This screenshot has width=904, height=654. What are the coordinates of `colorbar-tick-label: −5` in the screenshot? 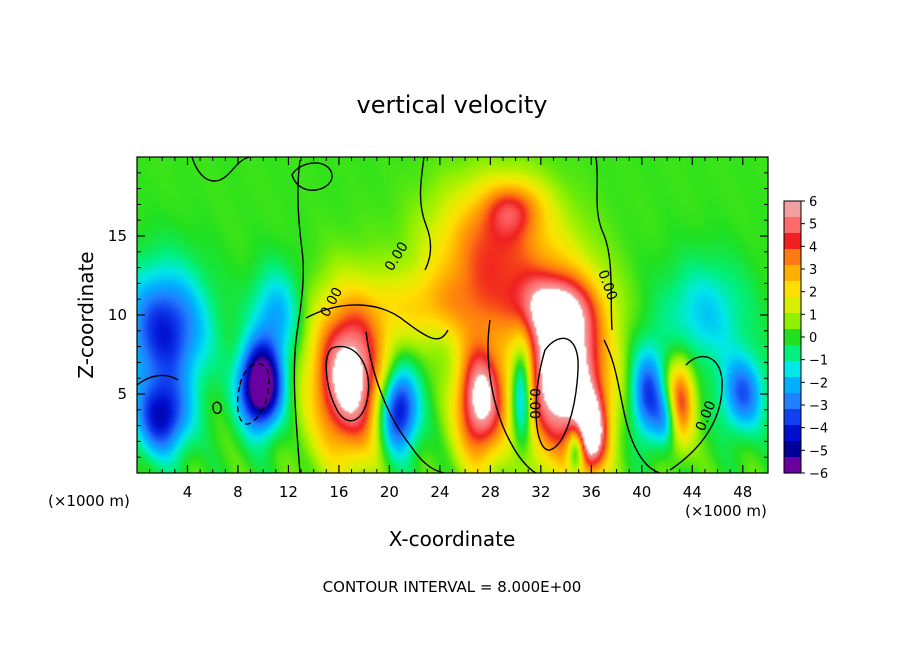 It's located at (818, 451).